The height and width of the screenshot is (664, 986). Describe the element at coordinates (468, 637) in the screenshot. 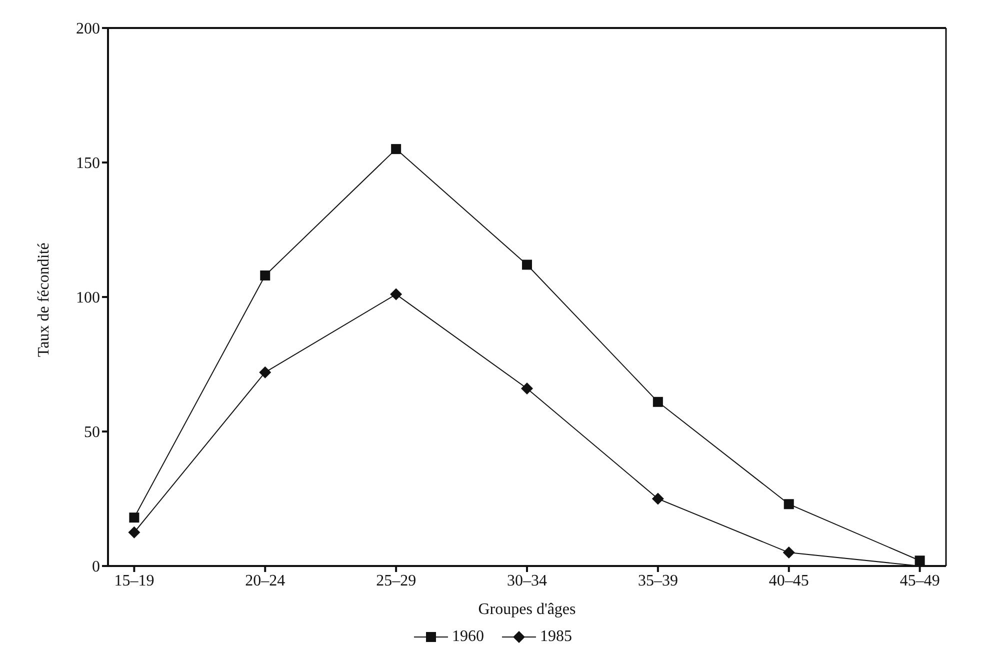

I see `legend-label: 1960` at that location.